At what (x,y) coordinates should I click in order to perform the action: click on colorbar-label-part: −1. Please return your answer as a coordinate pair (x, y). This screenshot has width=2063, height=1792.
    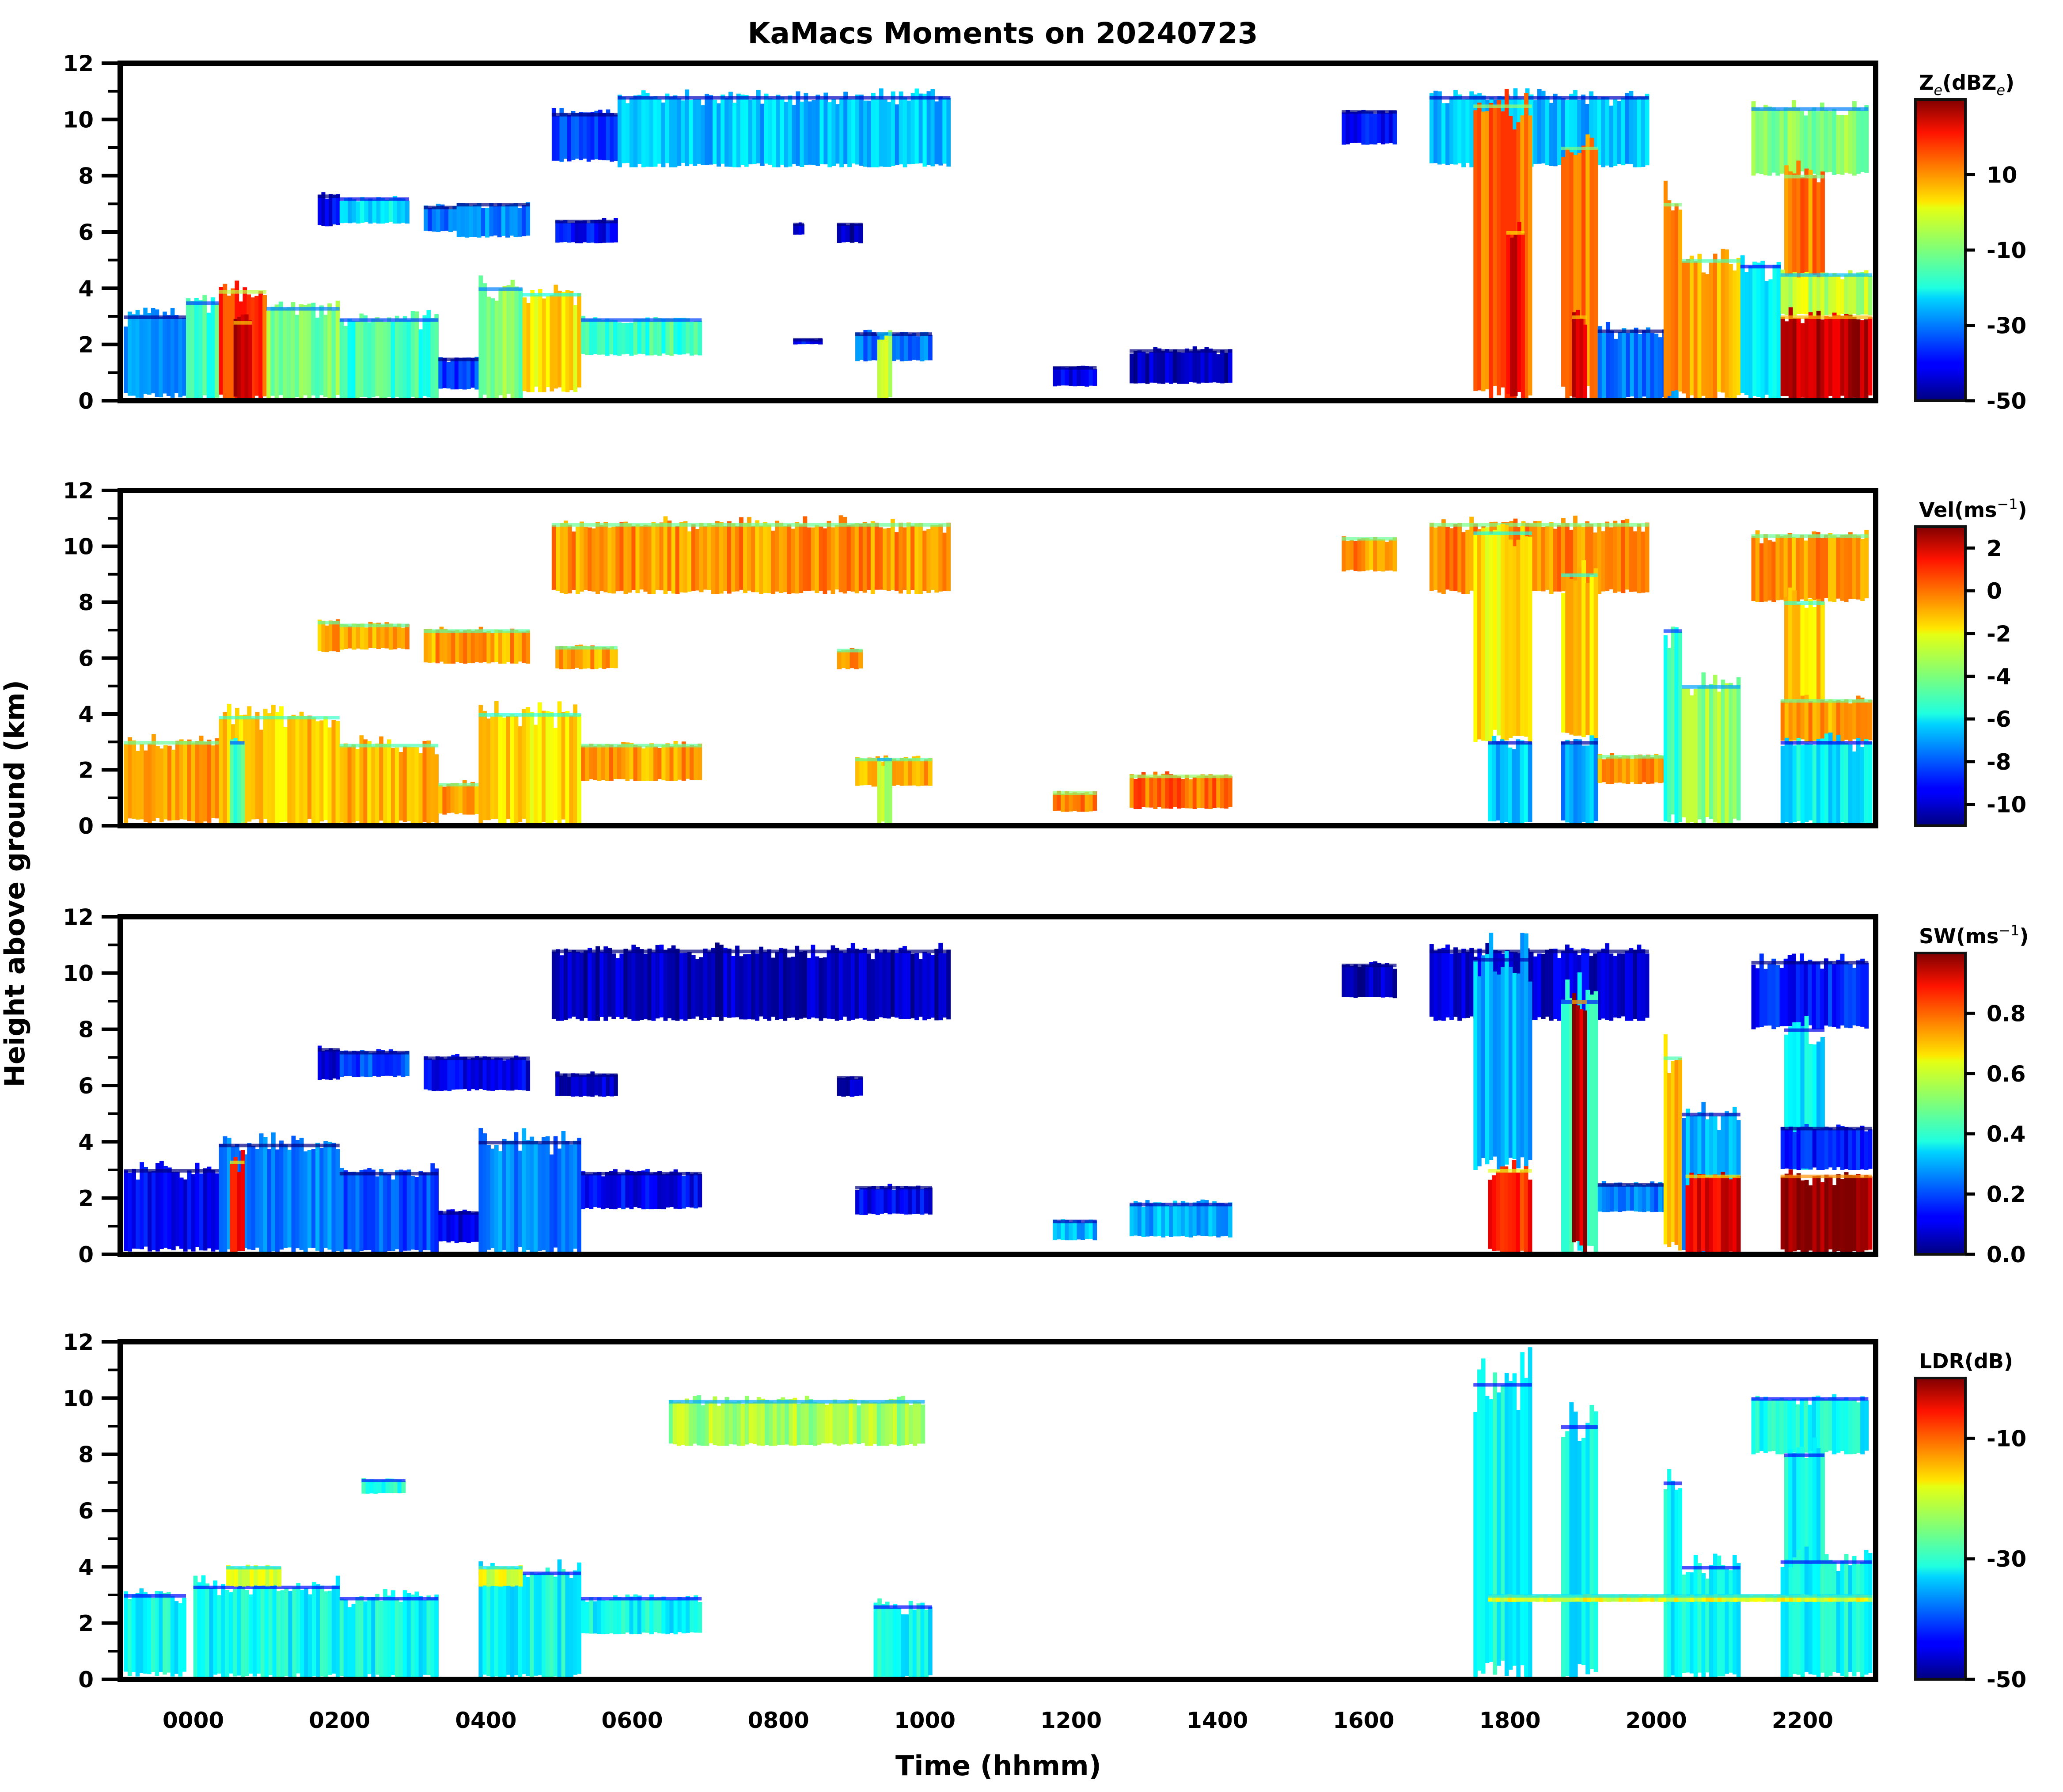
    Looking at the image, I should click on (2009, 930).